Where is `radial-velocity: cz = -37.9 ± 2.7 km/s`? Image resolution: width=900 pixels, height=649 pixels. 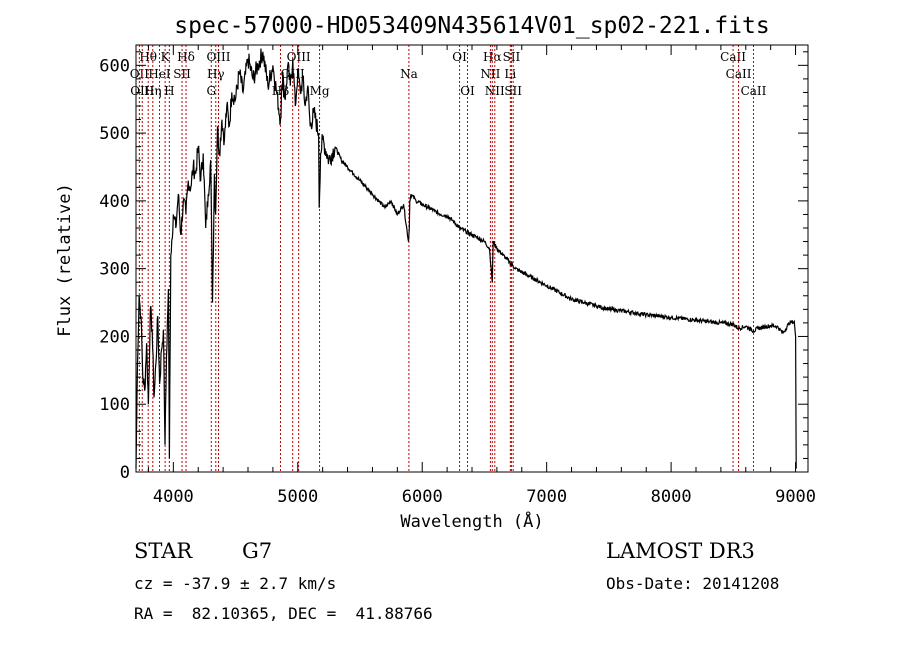 radial-velocity: cz = -37.9 ± 2.7 km/s is located at coordinates (235, 583).